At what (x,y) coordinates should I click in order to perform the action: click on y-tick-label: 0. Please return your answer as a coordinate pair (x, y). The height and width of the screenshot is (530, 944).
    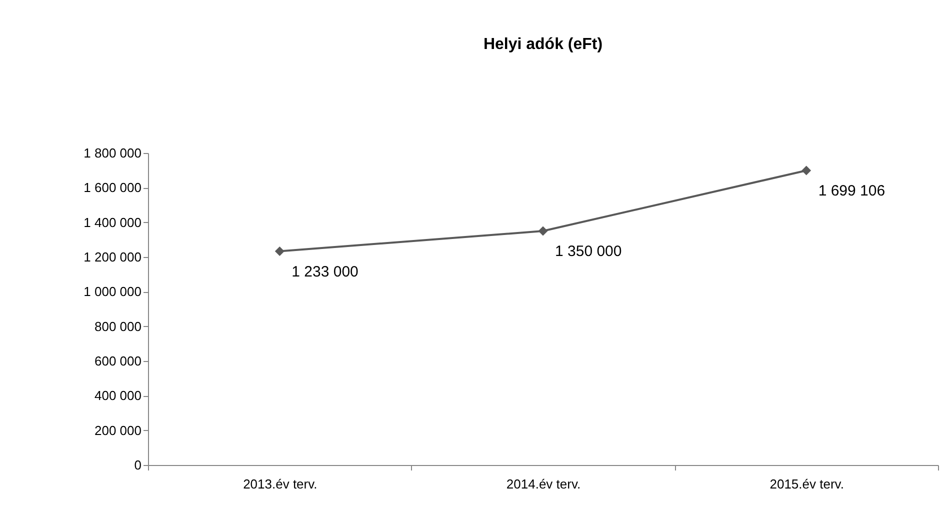
    Looking at the image, I should click on (138, 465).